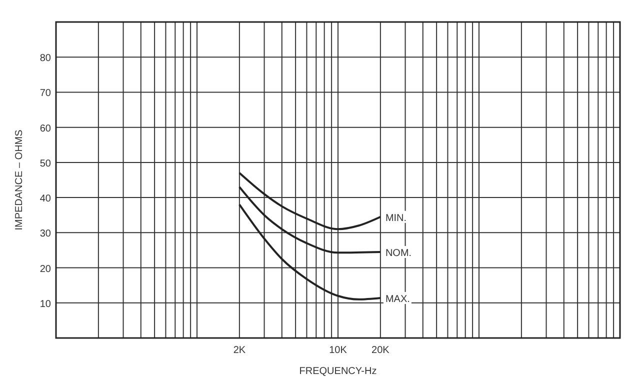  What do you see at coordinates (46, 58) in the screenshot?
I see `y-tick-label: 80` at bounding box center [46, 58].